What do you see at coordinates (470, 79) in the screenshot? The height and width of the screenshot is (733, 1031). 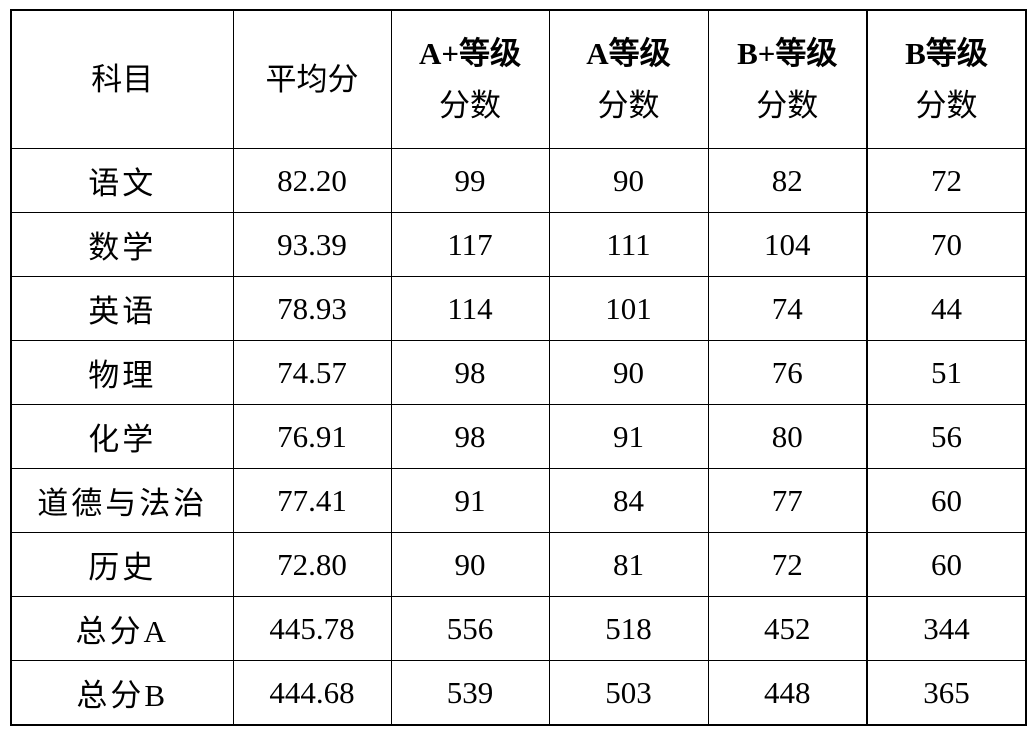 I see `header-a-plus: A+等级 分数` at bounding box center [470, 79].